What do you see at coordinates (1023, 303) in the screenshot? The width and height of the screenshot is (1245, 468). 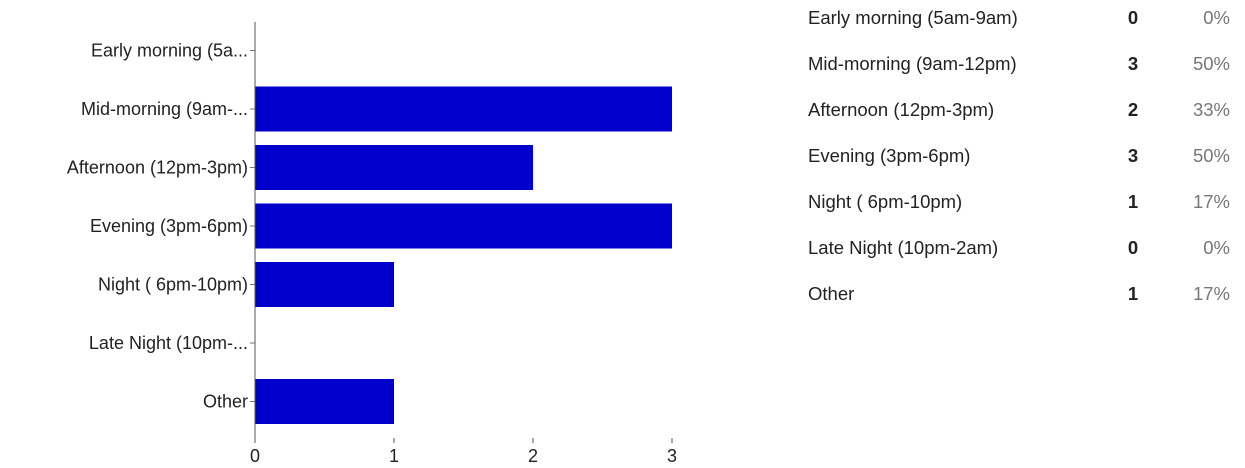 I see `summary-row: Other 1 17%` at bounding box center [1023, 303].